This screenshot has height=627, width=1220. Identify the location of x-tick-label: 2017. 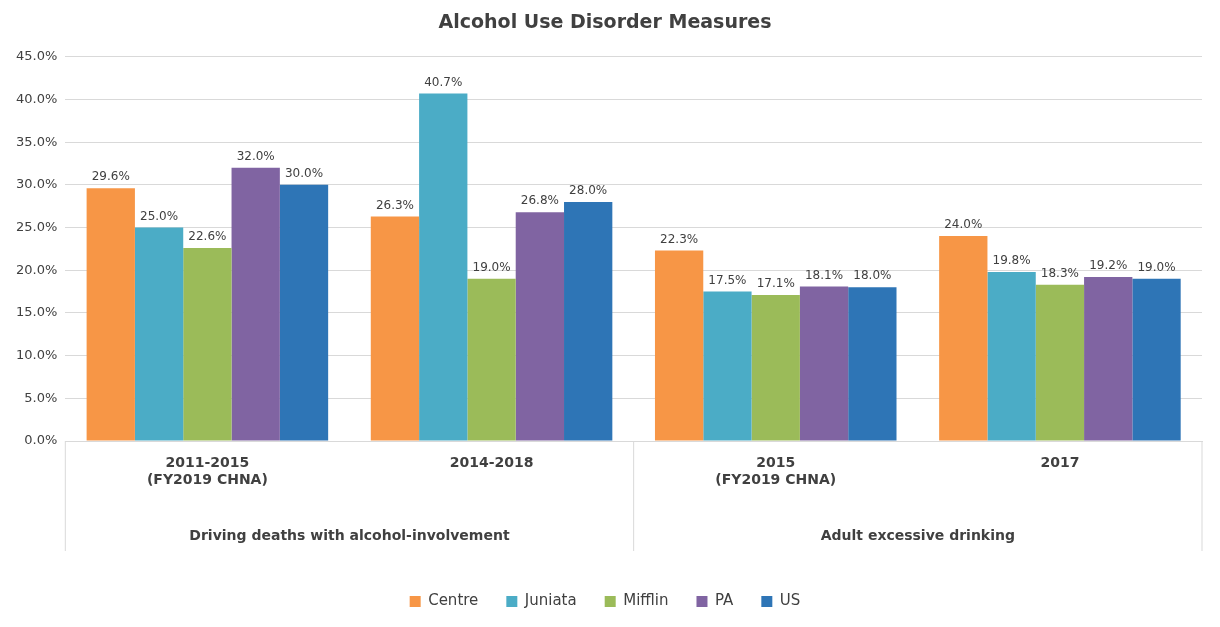
(1060, 462).